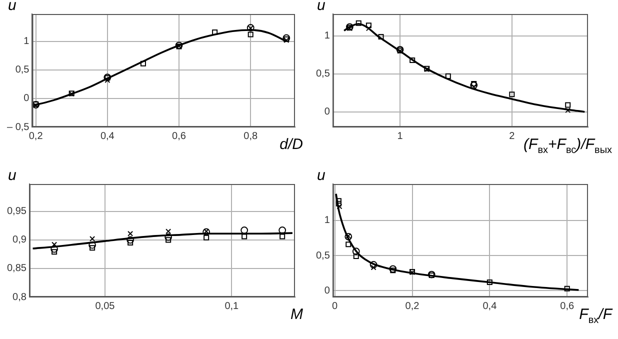 The image size is (618, 339). I want to click on x-axis-title: M, so click(296, 314).